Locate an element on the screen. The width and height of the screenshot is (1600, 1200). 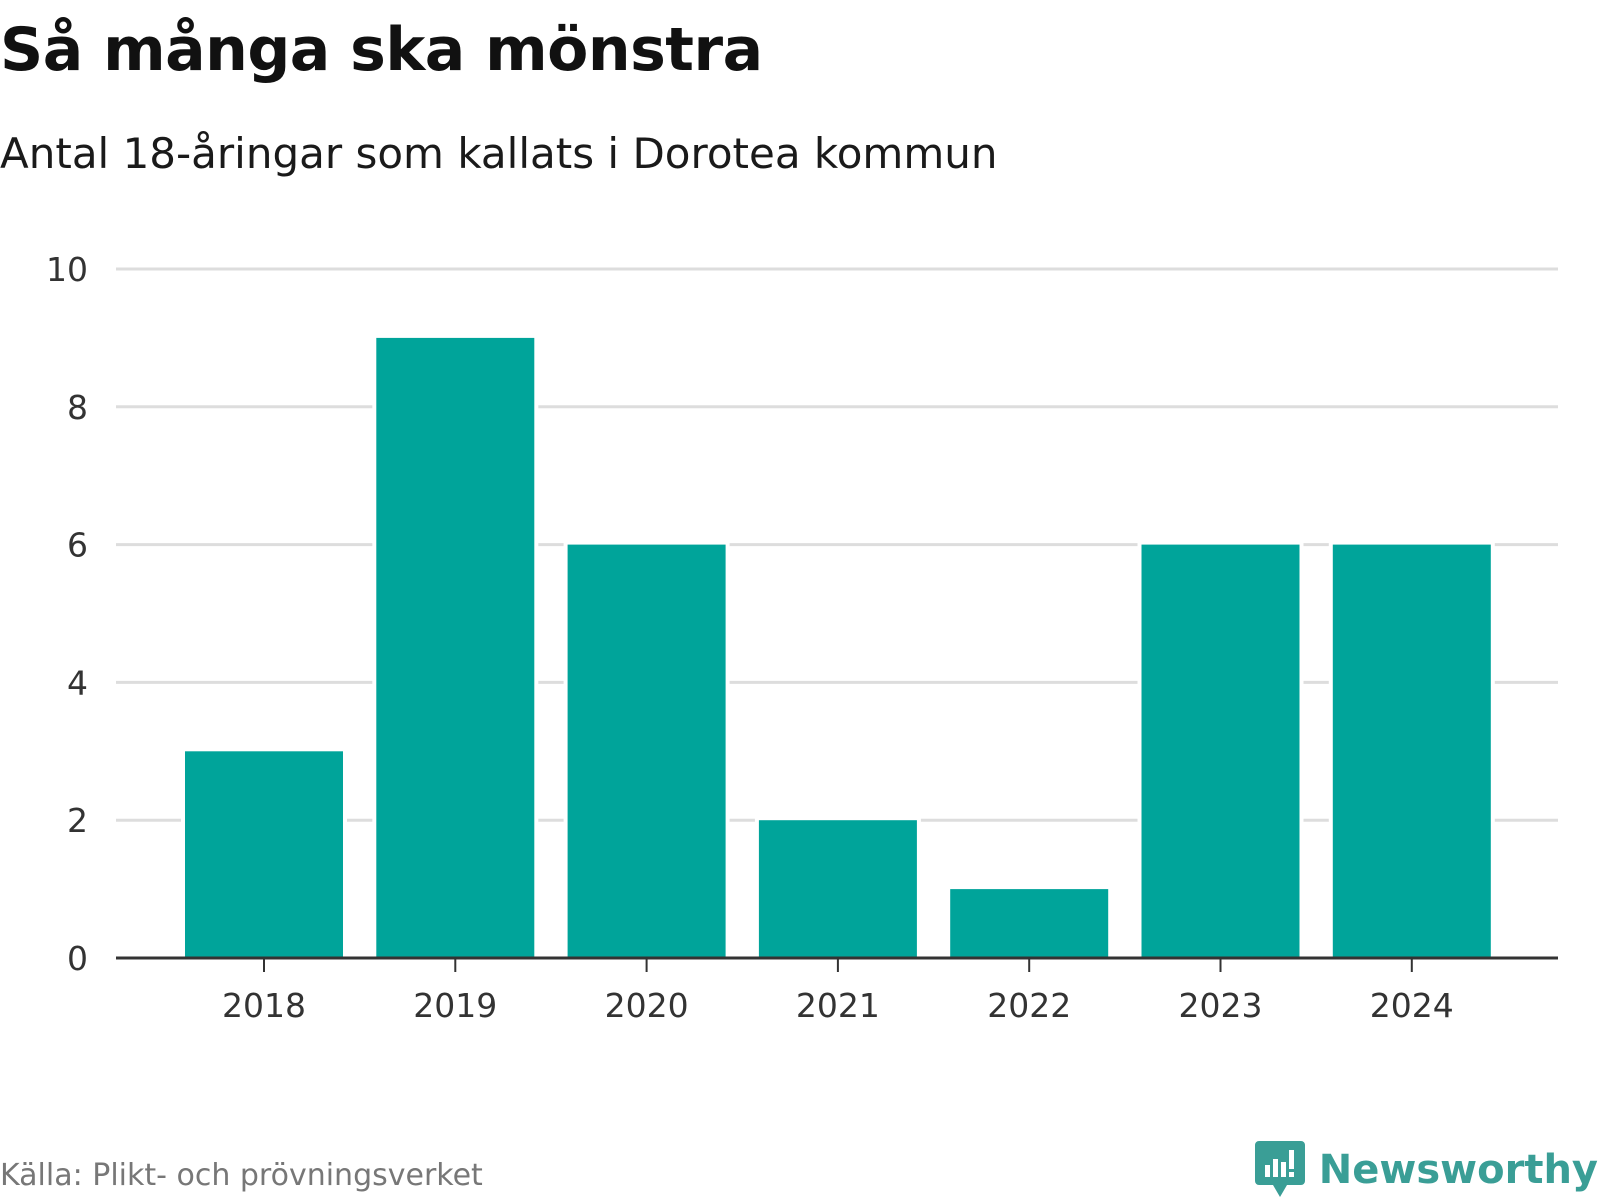
brand-logo: Newsworthy is located at coordinates (1426, 1170).